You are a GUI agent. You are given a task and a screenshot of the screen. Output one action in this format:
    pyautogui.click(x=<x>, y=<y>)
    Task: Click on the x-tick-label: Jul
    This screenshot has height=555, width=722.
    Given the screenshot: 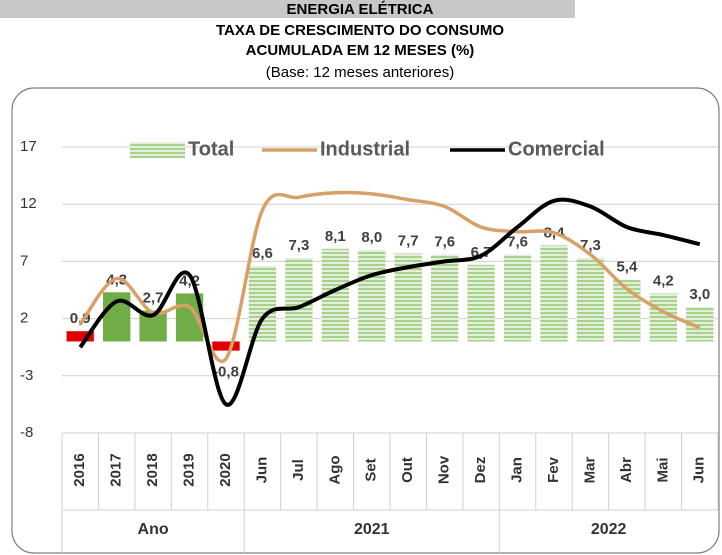 What is the action you would take?
    pyautogui.click(x=298, y=470)
    